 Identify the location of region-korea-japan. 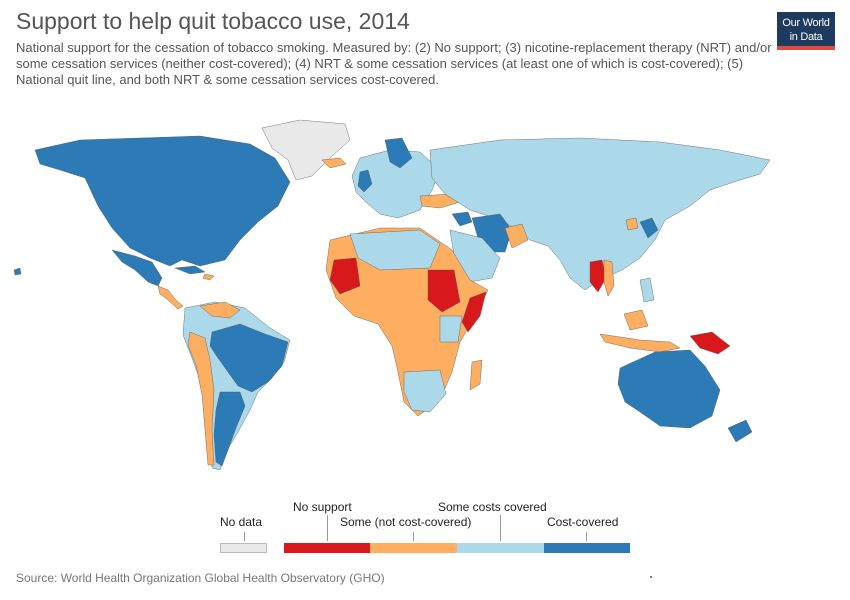
(649, 228).